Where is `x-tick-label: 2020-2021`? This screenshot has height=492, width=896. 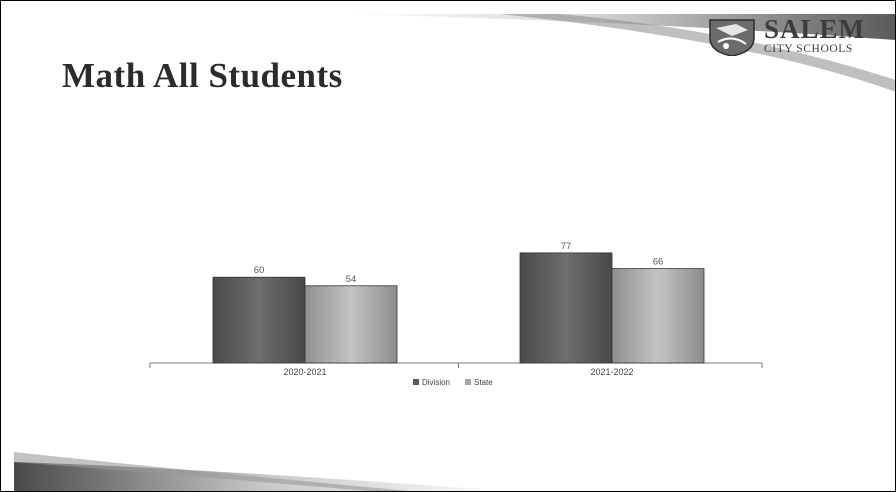 x-tick-label: 2020-2021 is located at coordinates (304, 372).